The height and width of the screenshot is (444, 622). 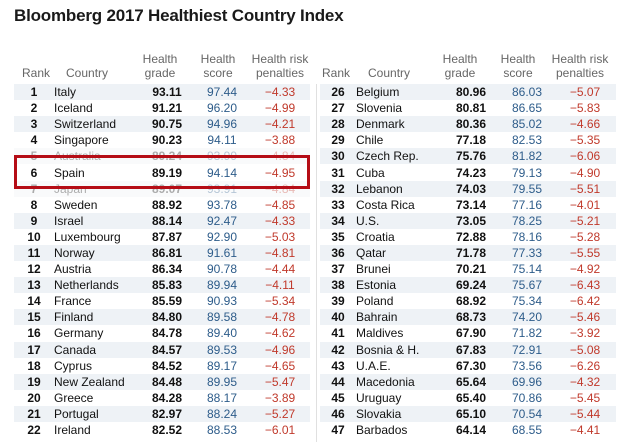 I want to click on table-row: 34 U.S. 73.05 78.25 −5.21, so click(x=468, y=220).